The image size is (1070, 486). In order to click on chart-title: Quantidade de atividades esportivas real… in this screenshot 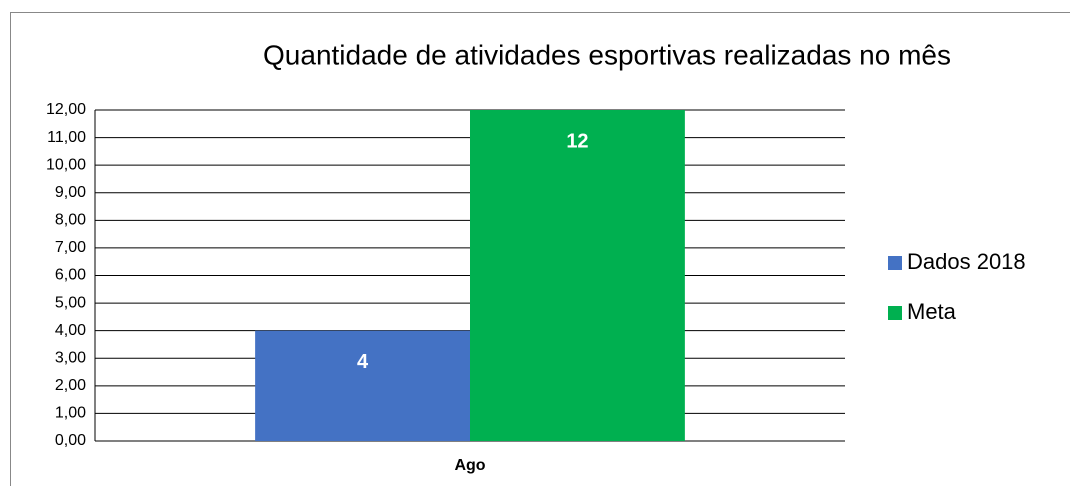, I will do `click(607, 54)`.